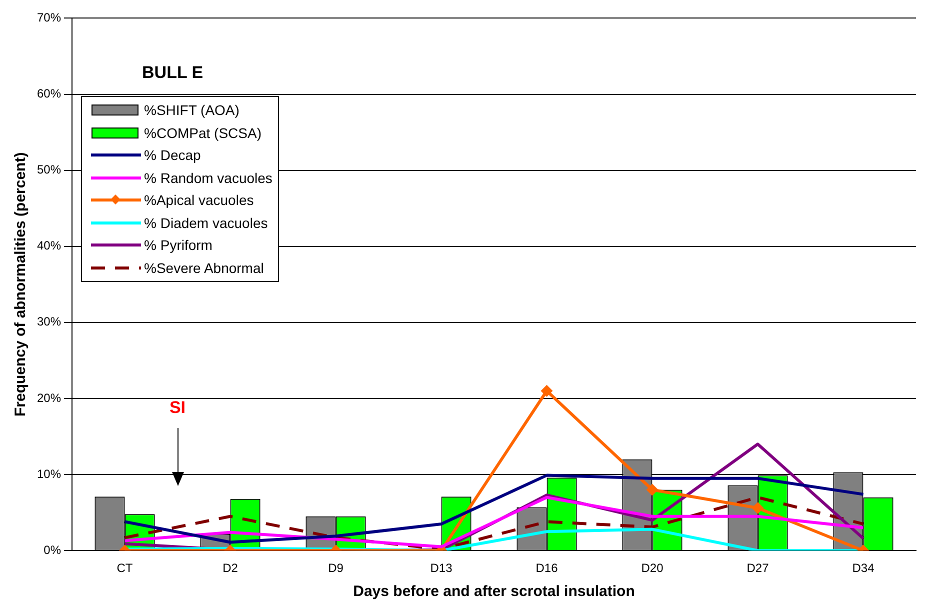  What do you see at coordinates (178, 246) in the screenshot?
I see `legend-label: % Pyriform` at bounding box center [178, 246].